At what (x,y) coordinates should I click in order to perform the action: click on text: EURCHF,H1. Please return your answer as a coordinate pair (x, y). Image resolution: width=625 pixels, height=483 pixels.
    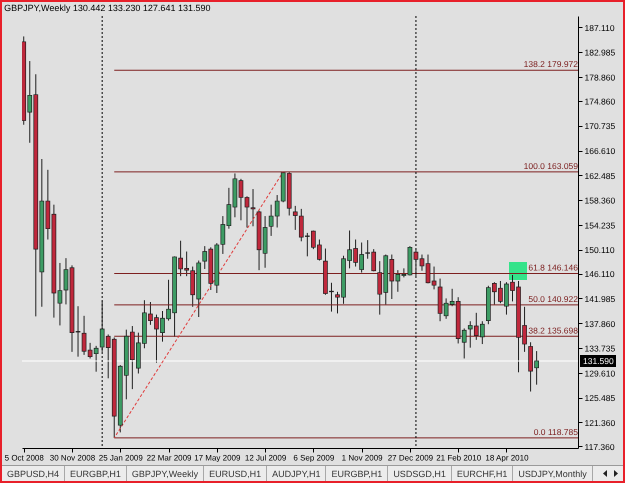
    Looking at the image, I should click on (483, 473).